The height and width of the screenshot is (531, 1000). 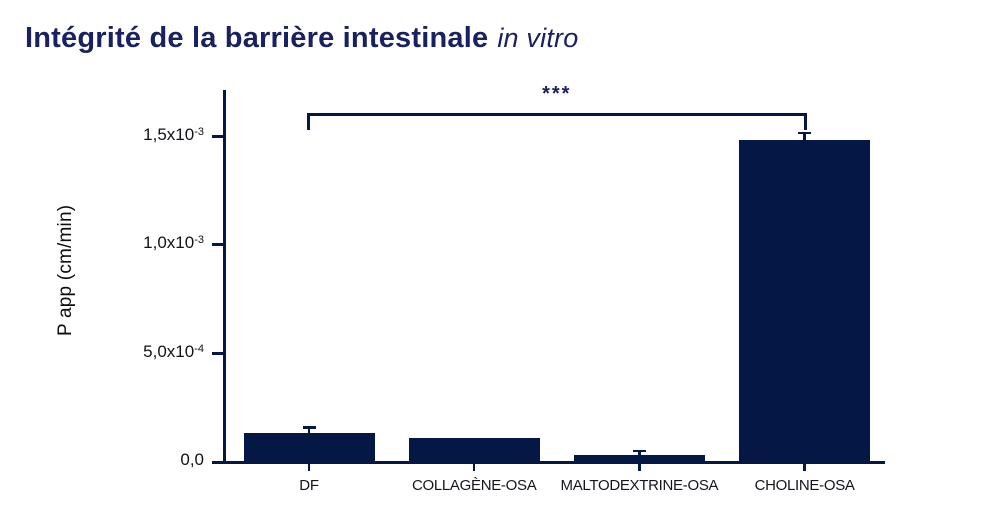 I want to click on bar-maltodextrine-osa, so click(x=639, y=457).